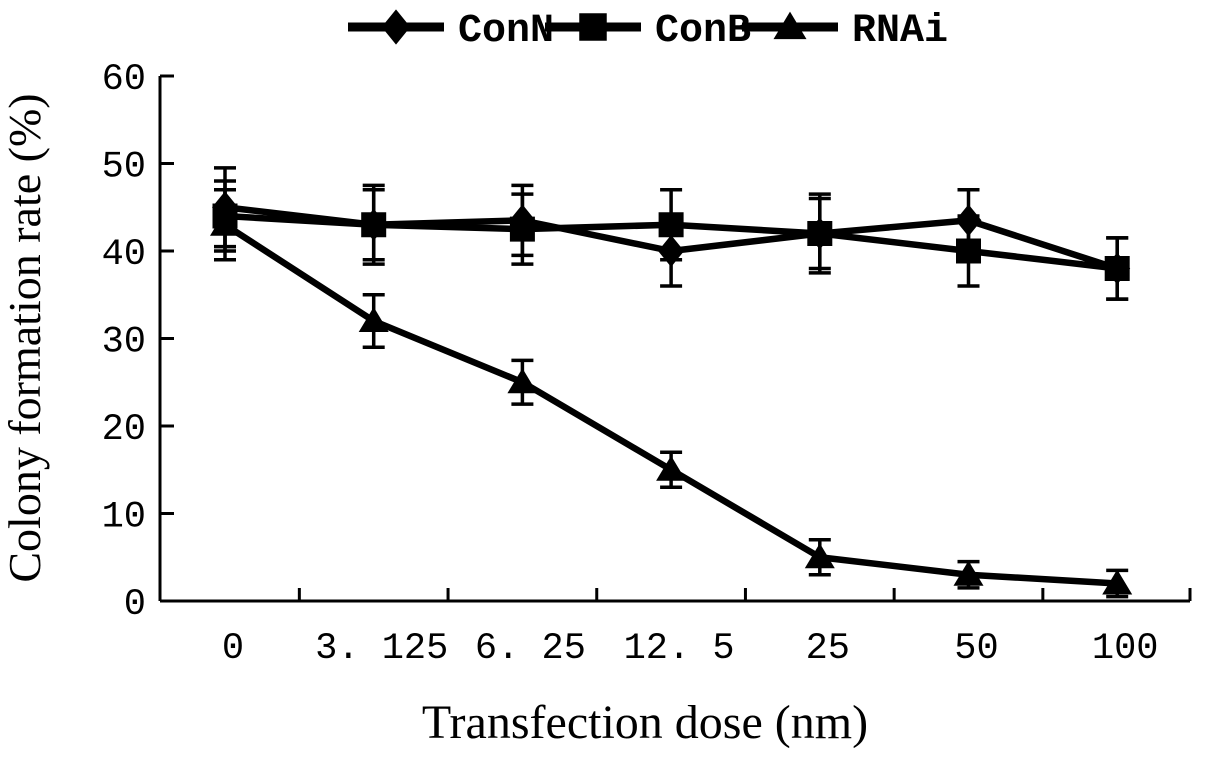 The image size is (1205, 757). Describe the element at coordinates (124, 343) in the screenshot. I see `y-tick-label: 30` at that location.